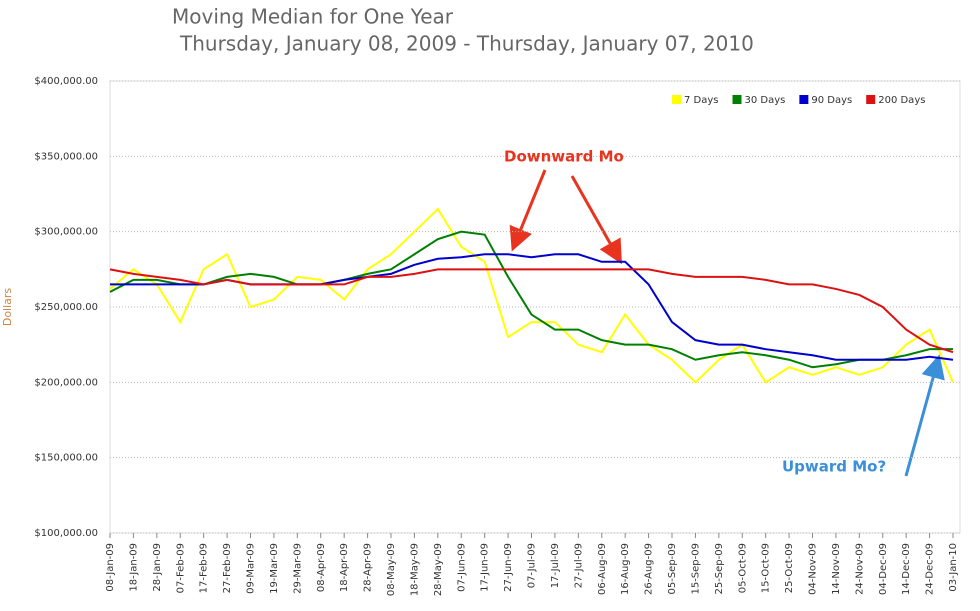  What do you see at coordinates (531, 311) in the screenshot?
I see `series-line` at bounding box center [531, 311].